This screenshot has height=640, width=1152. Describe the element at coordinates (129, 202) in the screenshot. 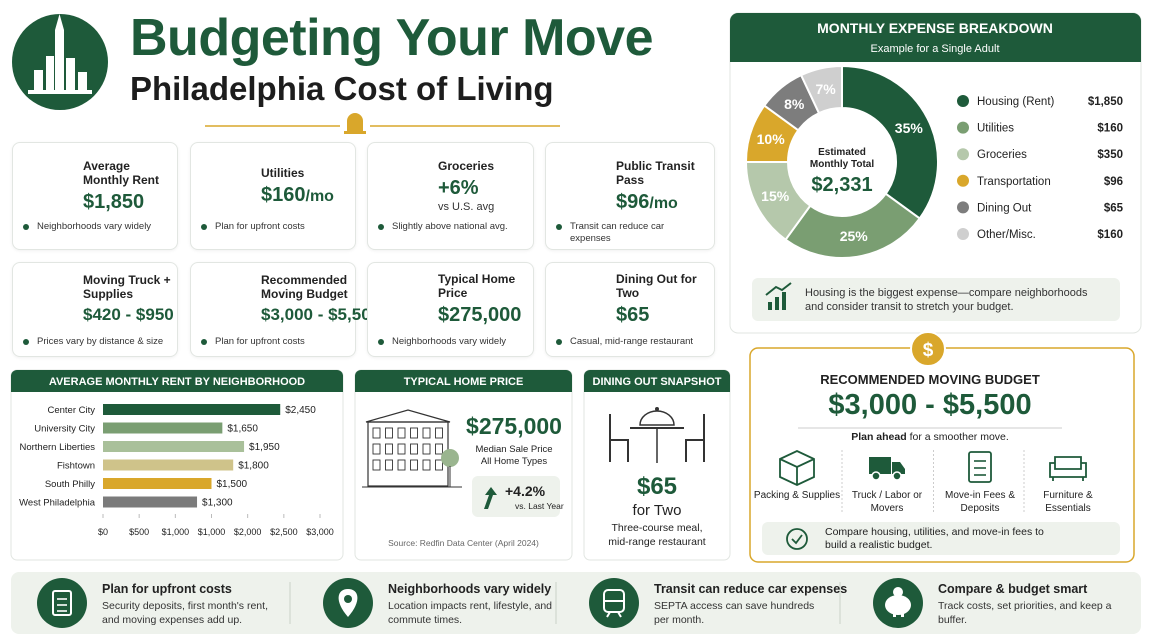

I see `card-value: $1,850` at that location.